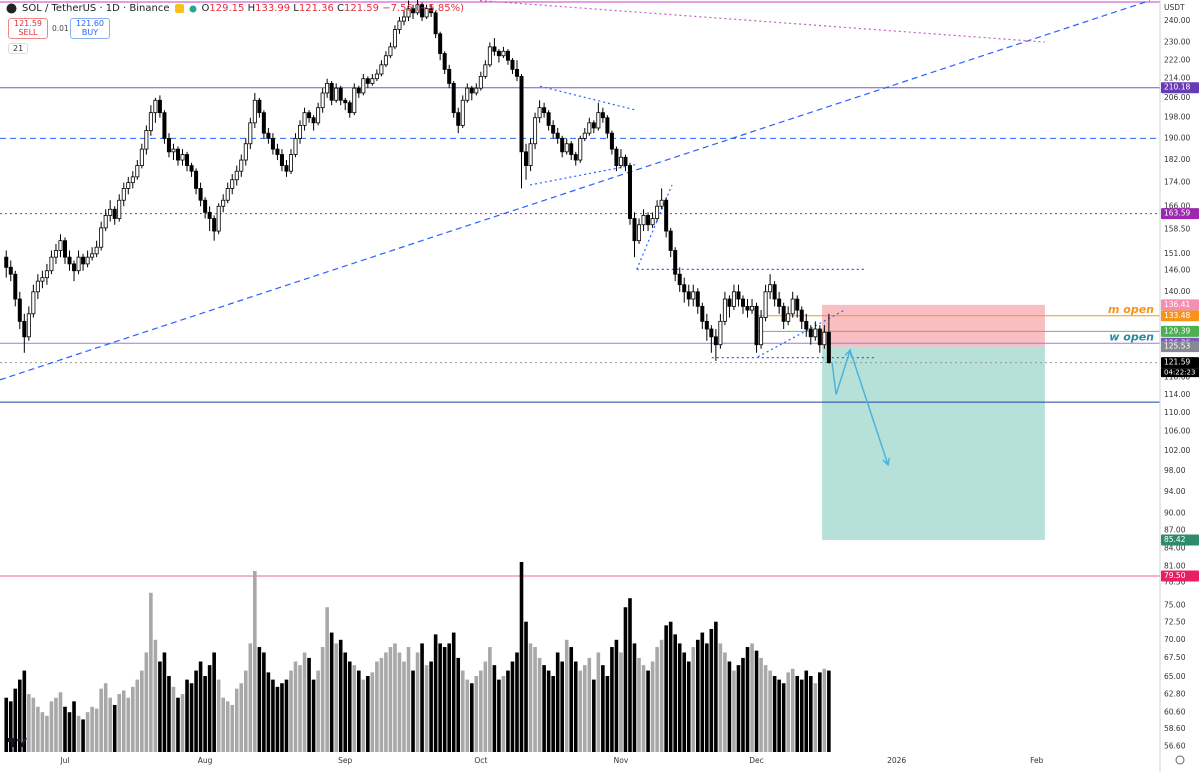 The height and width of the screenshot is (772, 1200). I want to click on y-tick-label: 114.00, so click(1177, 394).